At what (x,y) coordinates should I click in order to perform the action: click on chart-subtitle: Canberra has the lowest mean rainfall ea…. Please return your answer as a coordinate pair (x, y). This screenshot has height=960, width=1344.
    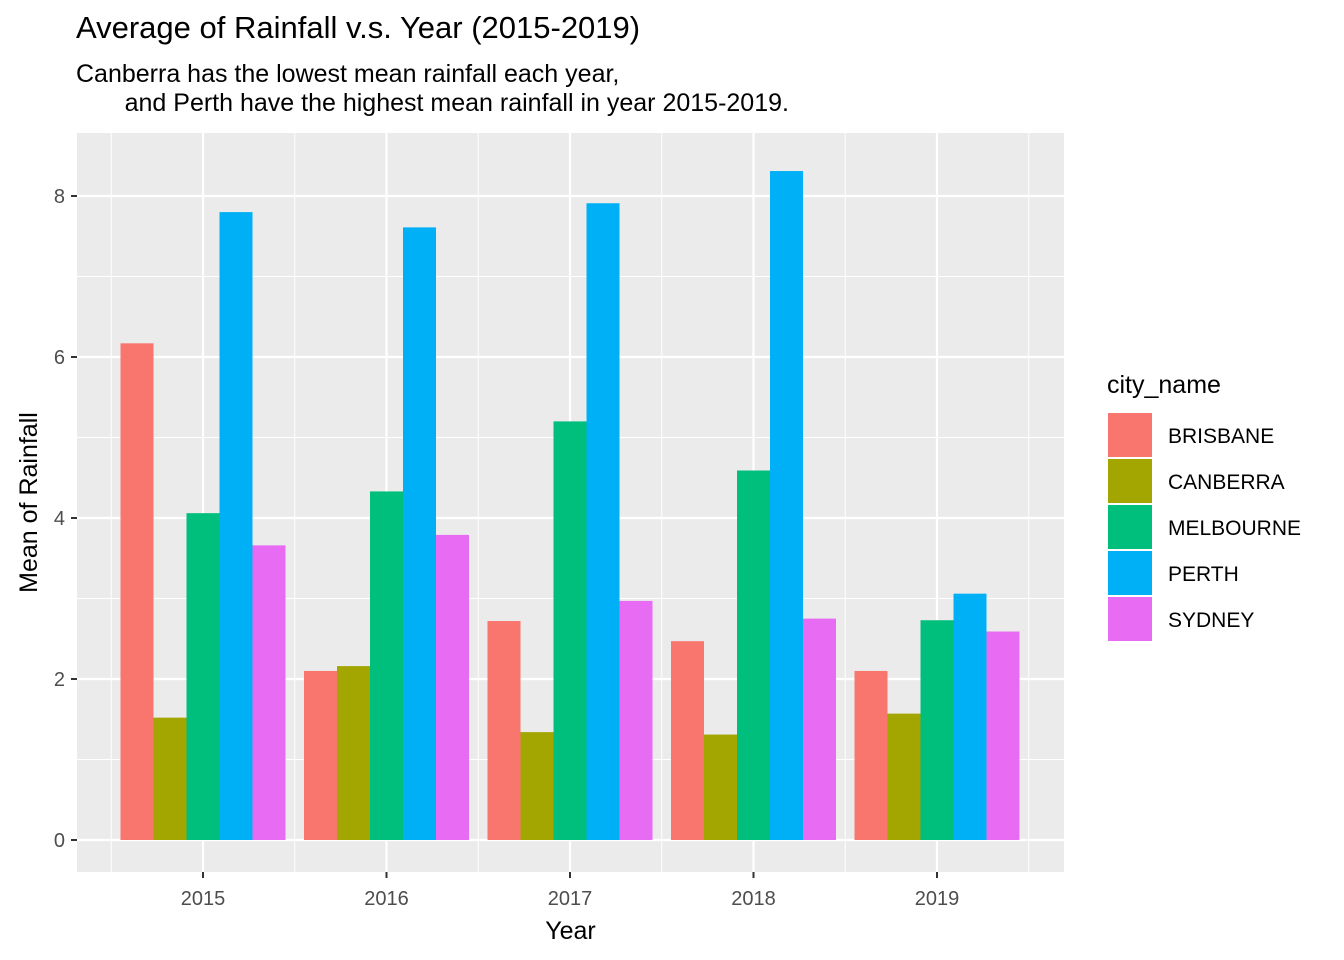
    Looking at the image, I should click on (432, 89).